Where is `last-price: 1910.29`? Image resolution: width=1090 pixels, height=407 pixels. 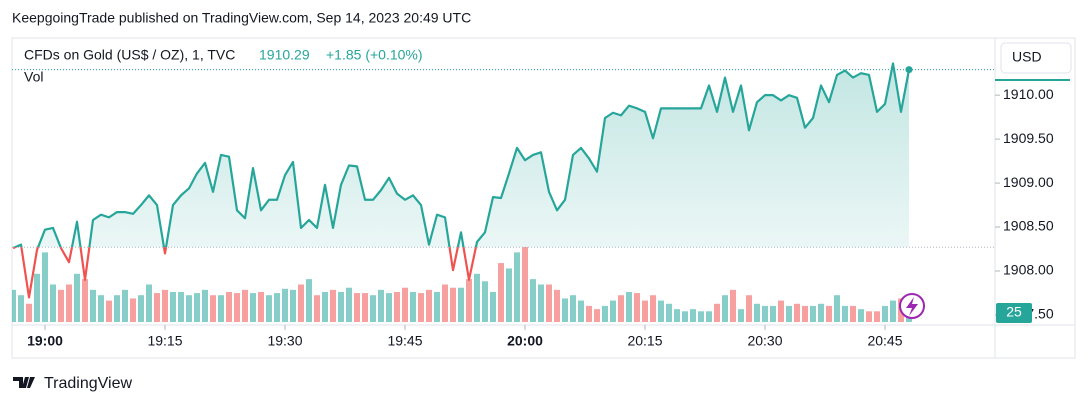
last-price: 1910.29 is located at coordinates (284, 55).